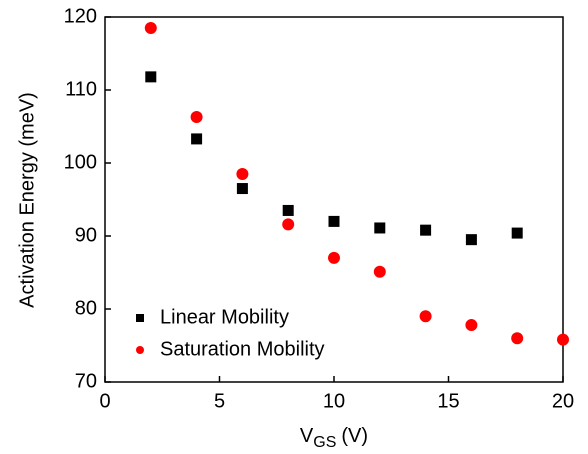 Image resolution: width=588 pixels, height=454 pixels. I want to click on legend-label: Saturation Mobility, so click(242, 349).